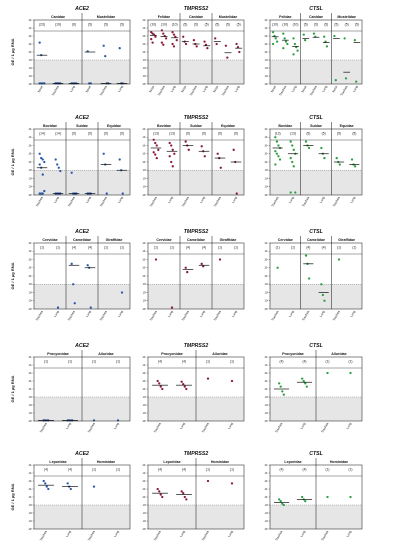  What do you see at coordinates (196, 118) in the screenshot?
I see `gene-title: TMPRSS2` at bounding box center [196, 118].